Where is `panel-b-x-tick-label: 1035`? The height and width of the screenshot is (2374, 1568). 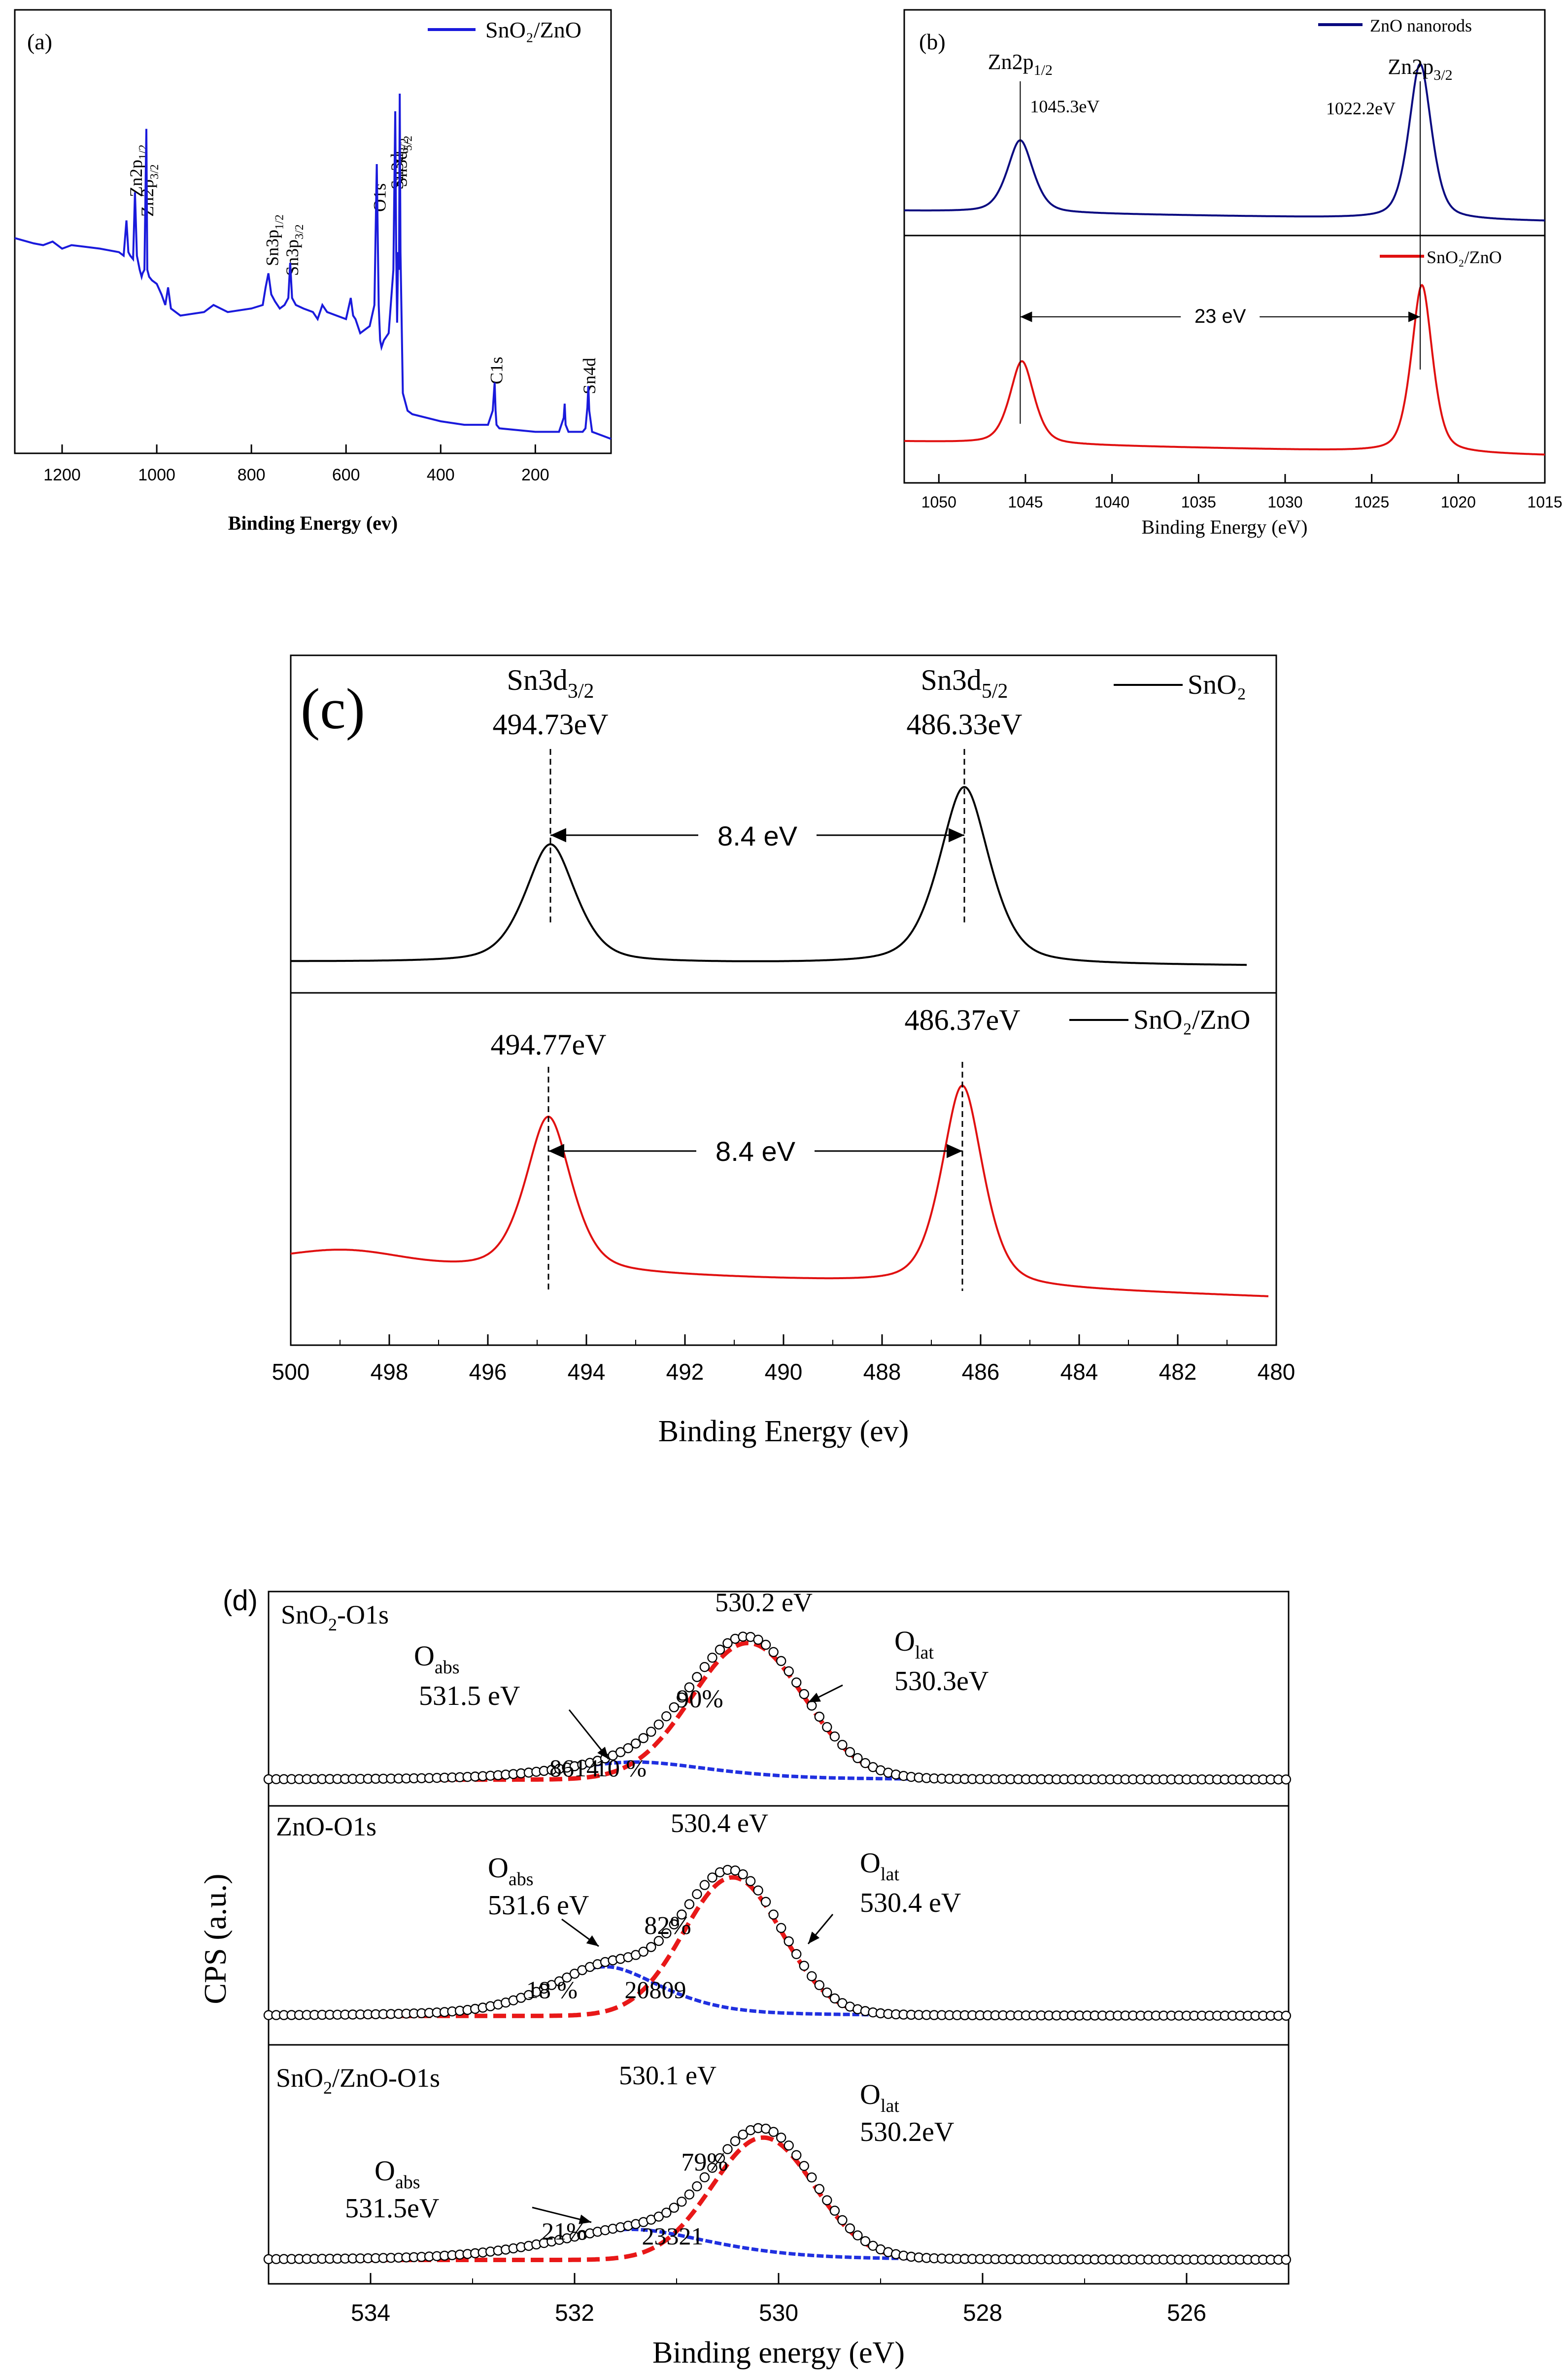 panel-b-x-tick-label: 1035 is located at coordinates (1198, 502).